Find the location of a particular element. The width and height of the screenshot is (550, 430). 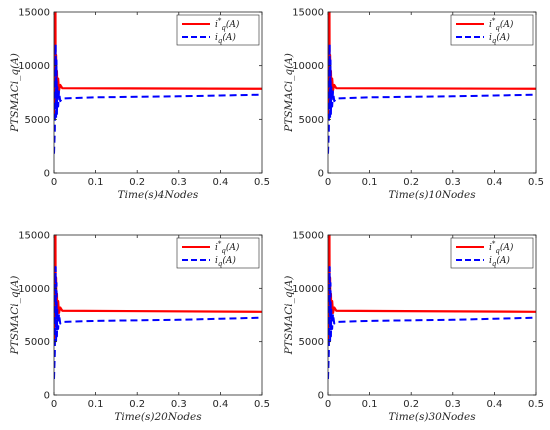

x-axis-label: Time(s)10Nodes is located at coordinates (432, 195).